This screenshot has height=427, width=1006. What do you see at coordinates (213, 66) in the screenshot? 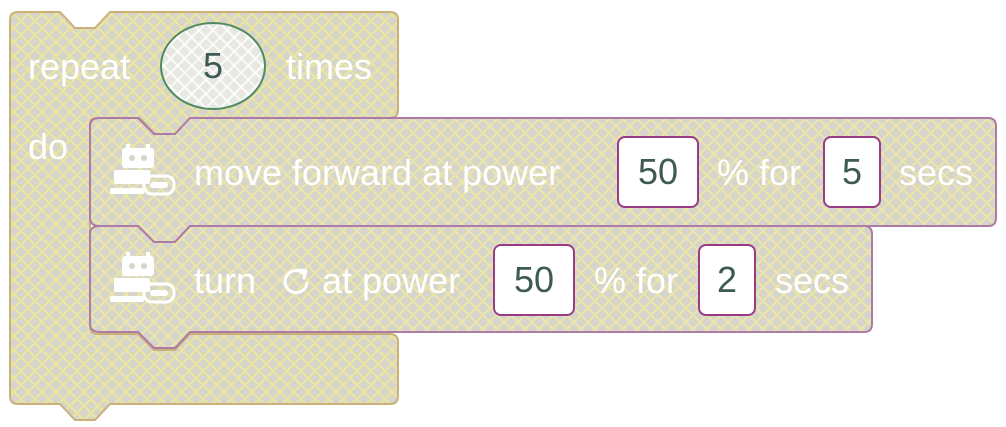
I see `repeat-count-input: 5` at bounding box center [213, 66].